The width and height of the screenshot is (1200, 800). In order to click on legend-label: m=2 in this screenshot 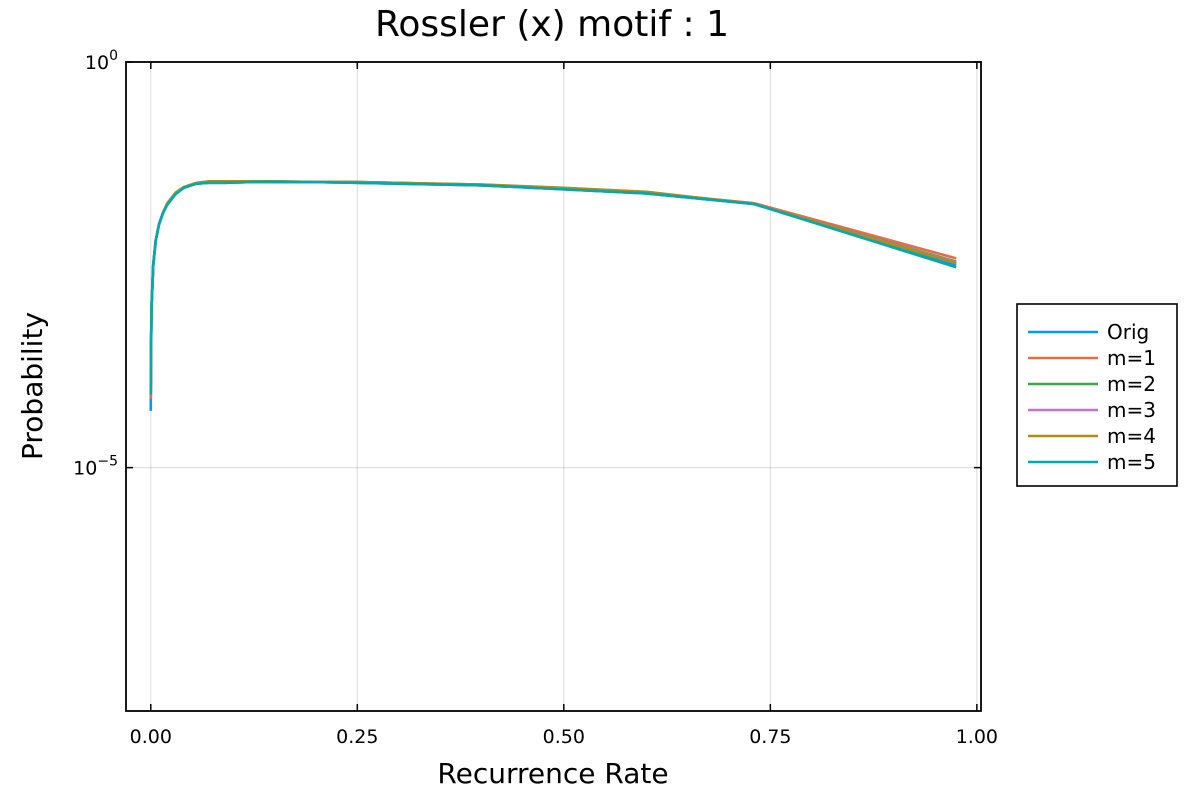, I will do `click(1131, 384)`.